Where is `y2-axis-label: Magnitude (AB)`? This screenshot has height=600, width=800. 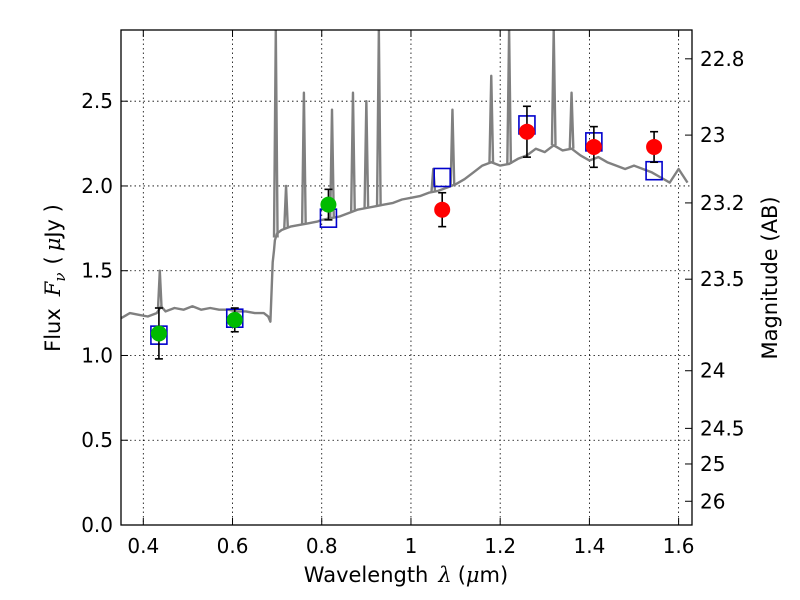
y2-axis-label: Magnitude (AB) is located at coordinates (770, 277).